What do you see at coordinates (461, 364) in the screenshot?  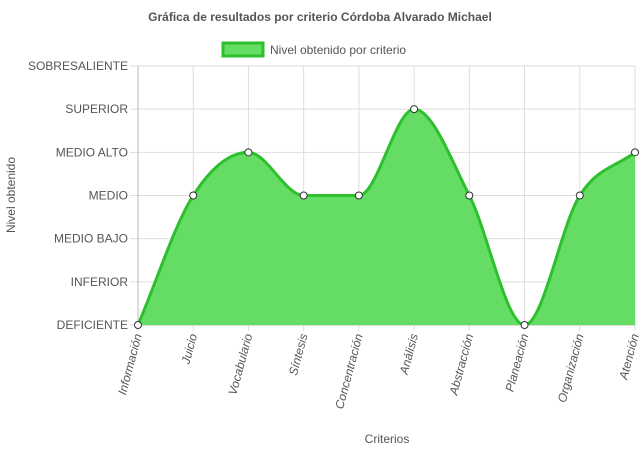 I see `x-tick-label: Abstracción` at bounding box center [461, 364].